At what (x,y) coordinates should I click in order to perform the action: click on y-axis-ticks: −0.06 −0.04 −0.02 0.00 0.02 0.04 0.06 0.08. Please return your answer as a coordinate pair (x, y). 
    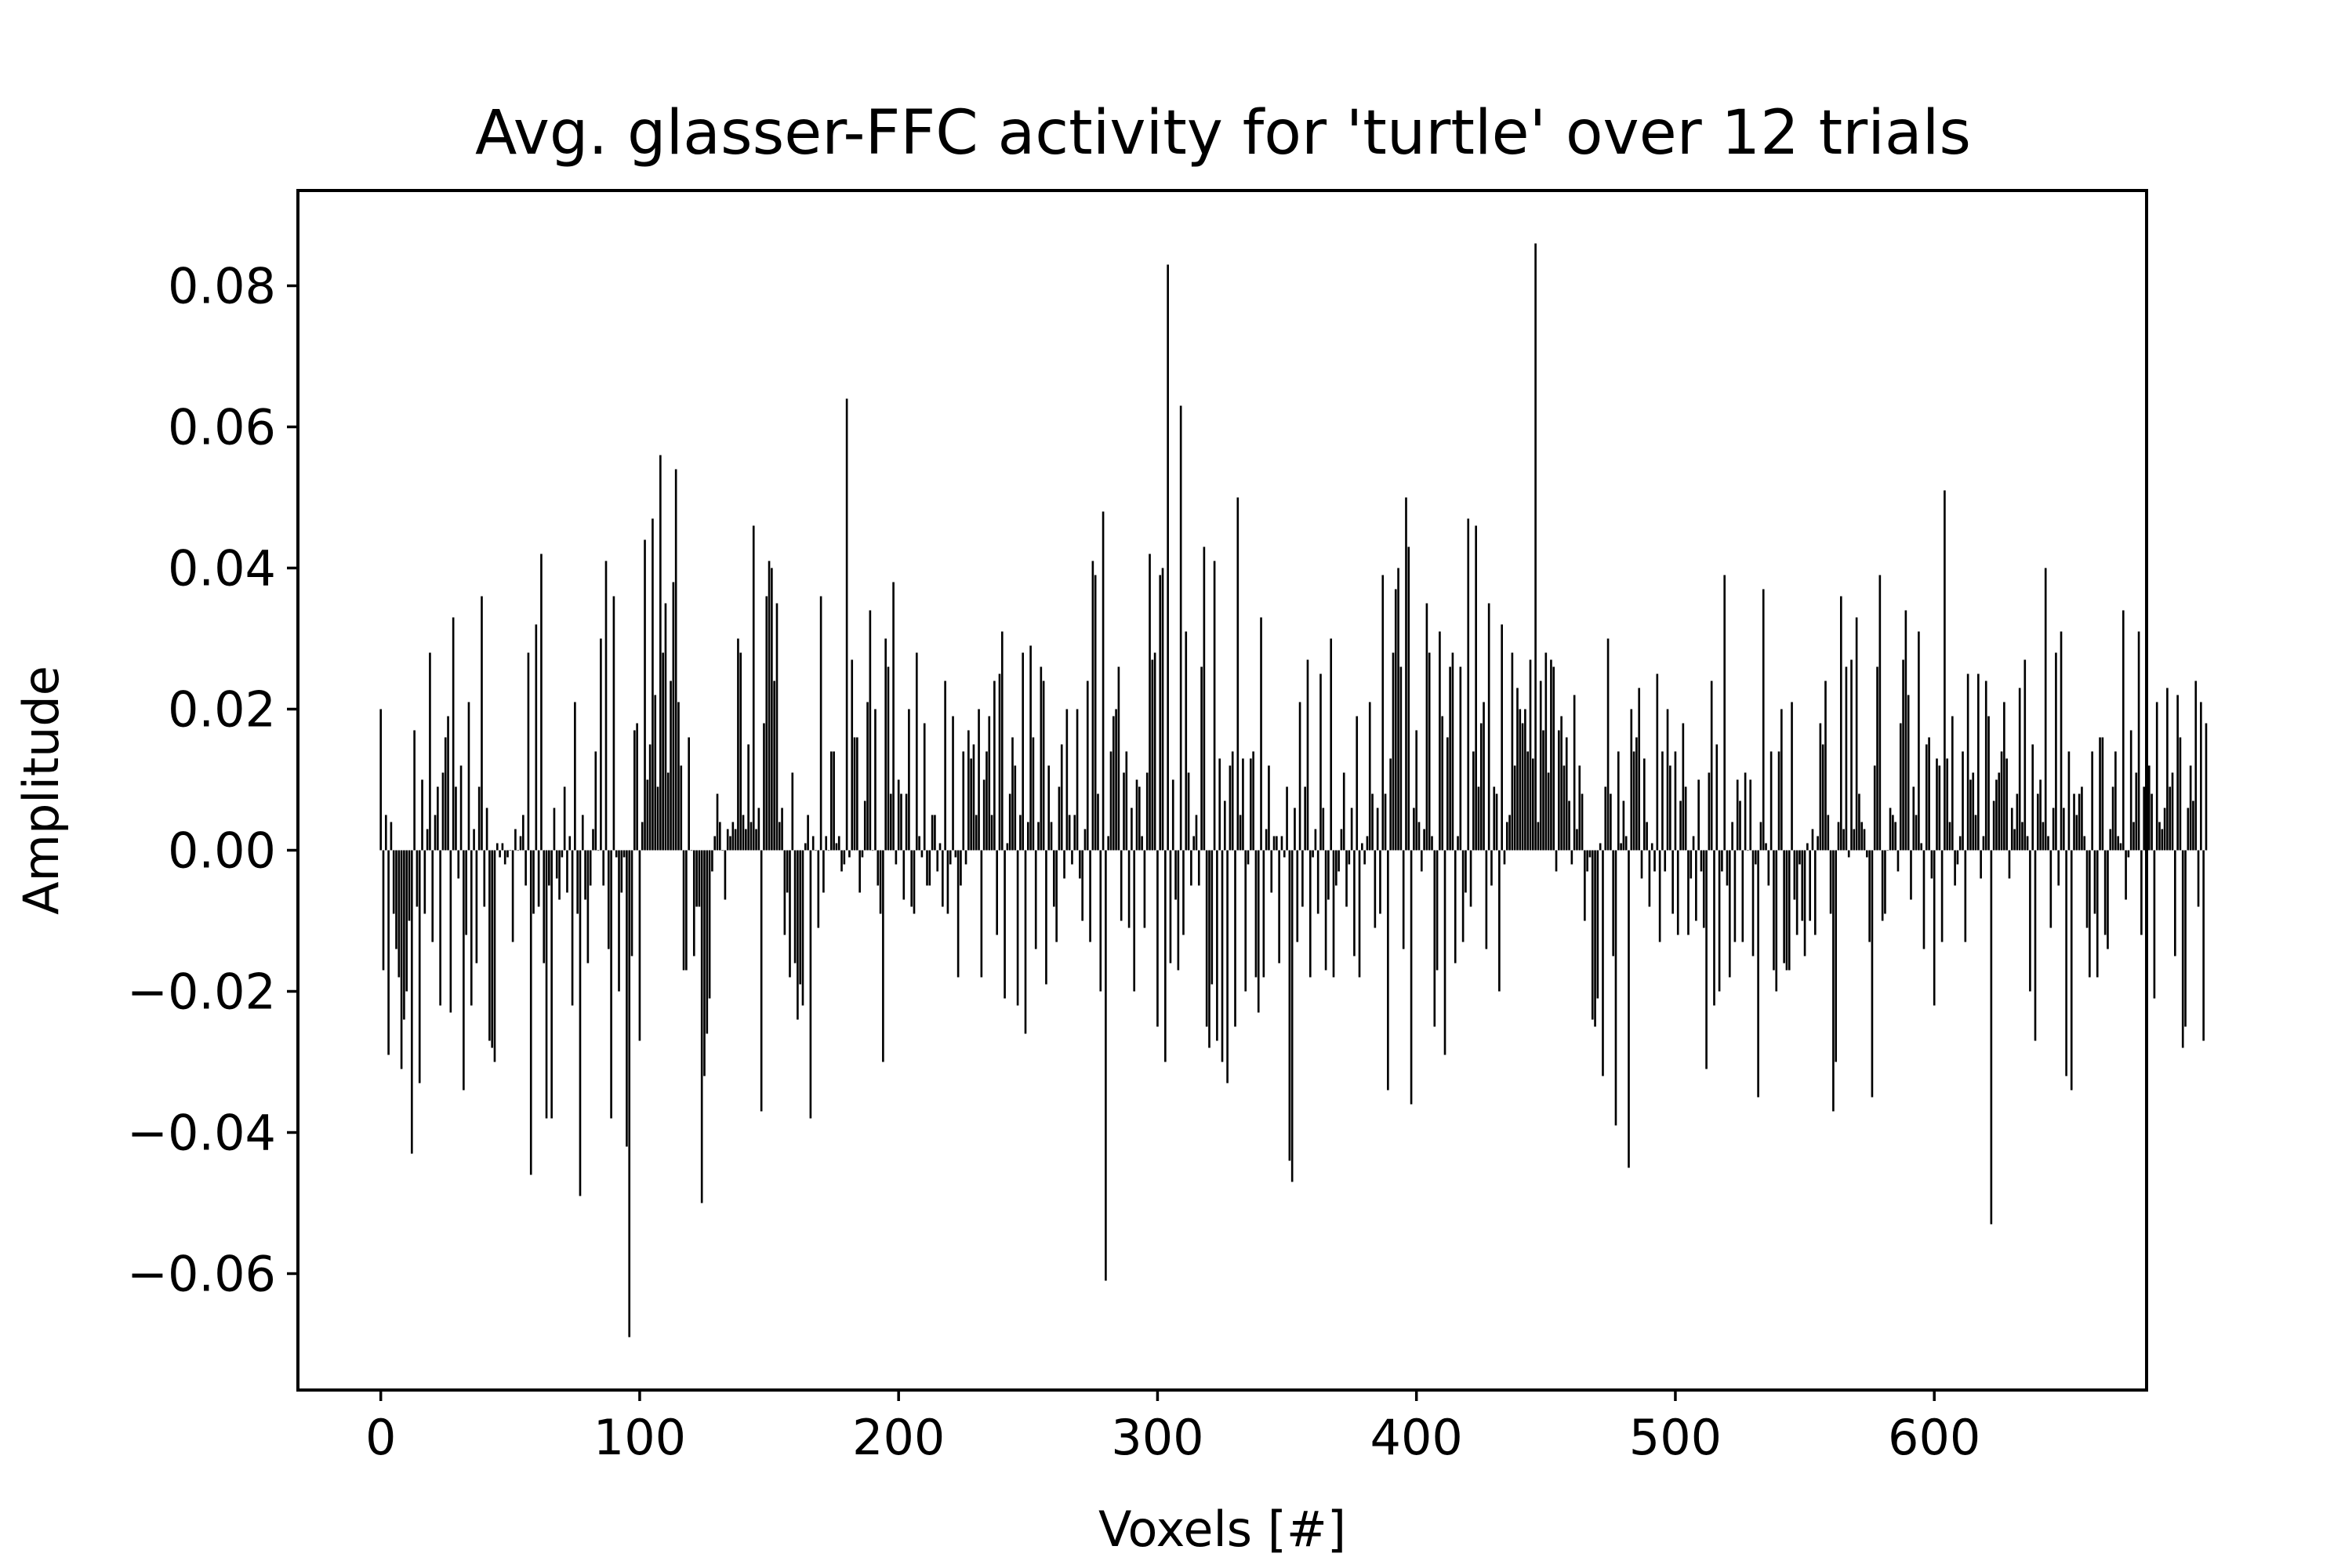
    Looking at the image, I should click on (212, 780).